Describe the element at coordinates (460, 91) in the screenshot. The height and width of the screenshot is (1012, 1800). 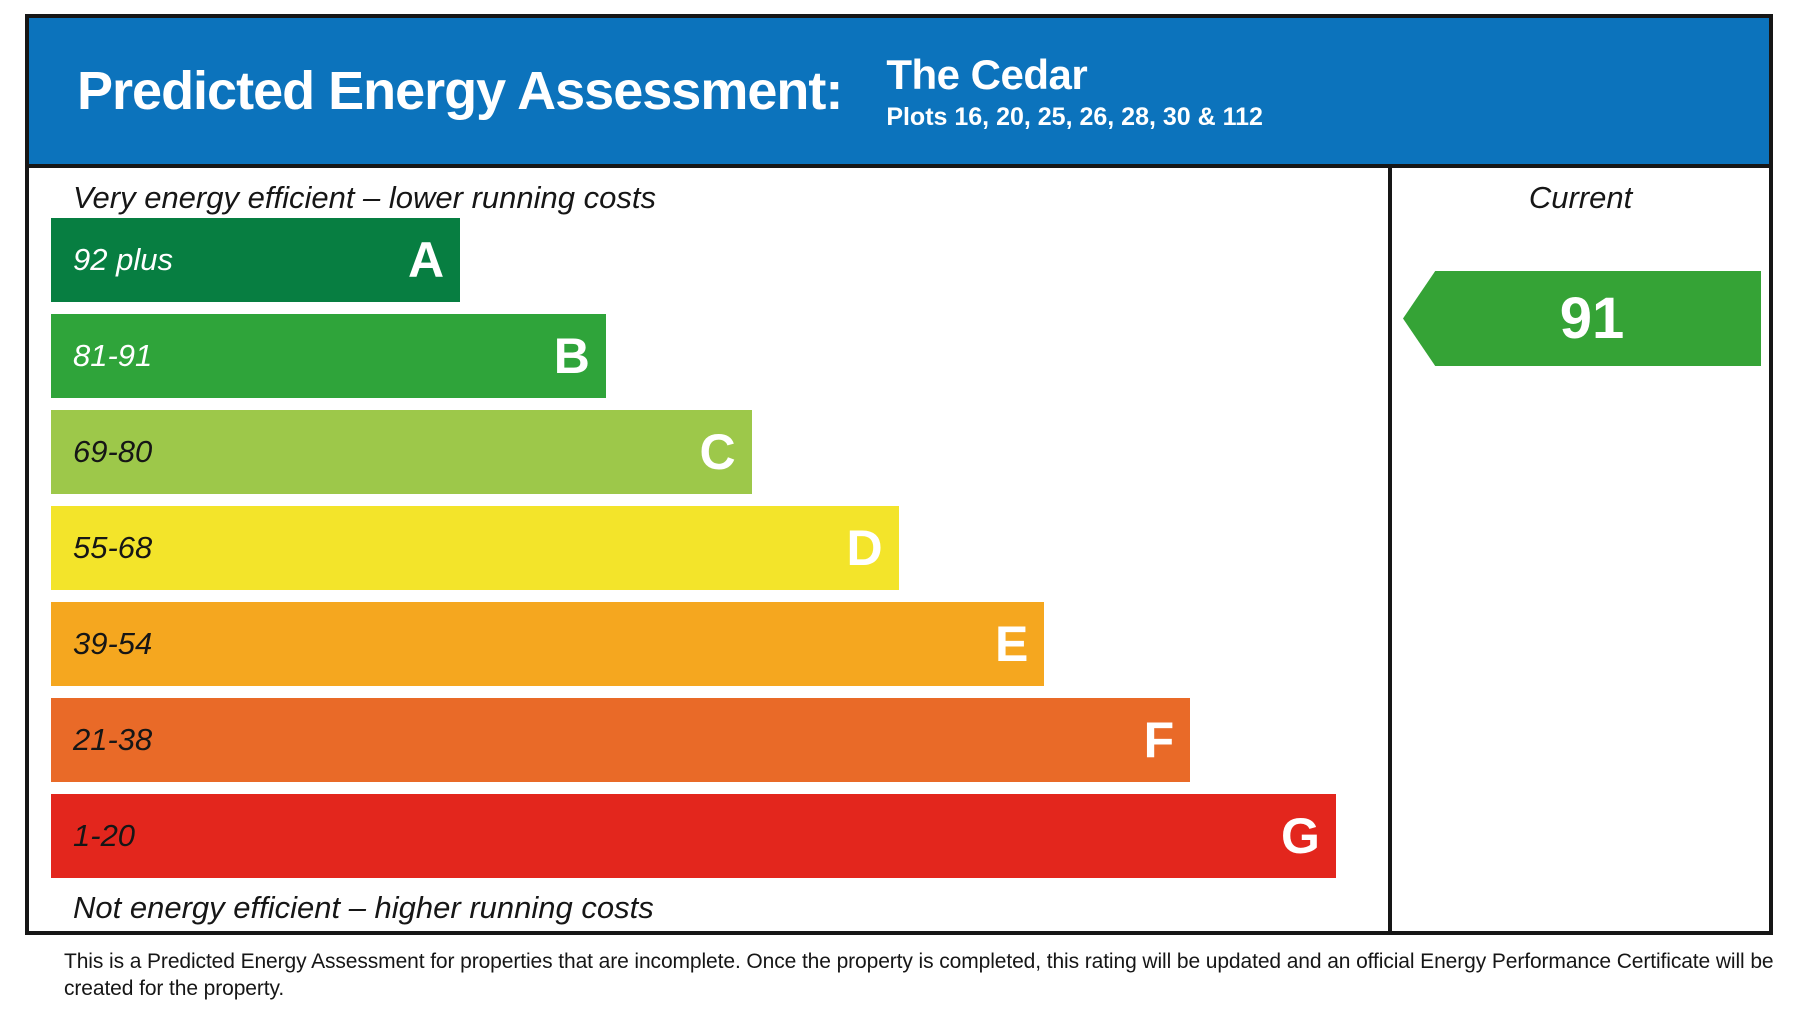
I see `page-title: Predicted Energy Assessment:` at that location.